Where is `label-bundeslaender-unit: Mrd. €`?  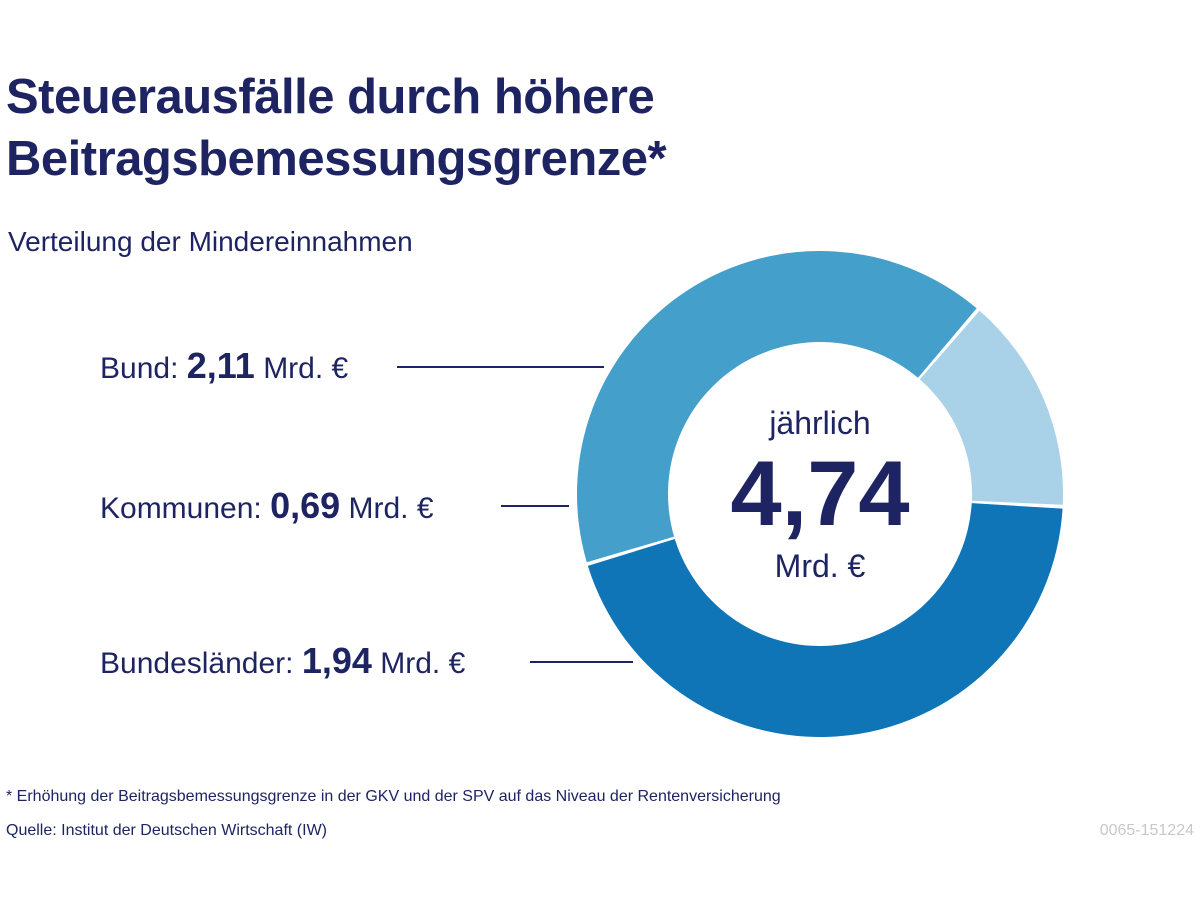 label-bundeslaender-unit: Mrd. € is located at coordinates (423, 663).